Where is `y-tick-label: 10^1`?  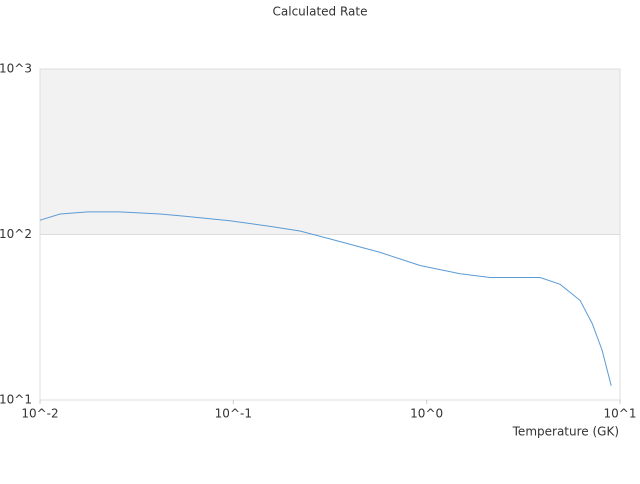
y-tick-label: 10^1 is located at coordinates (16, 400).